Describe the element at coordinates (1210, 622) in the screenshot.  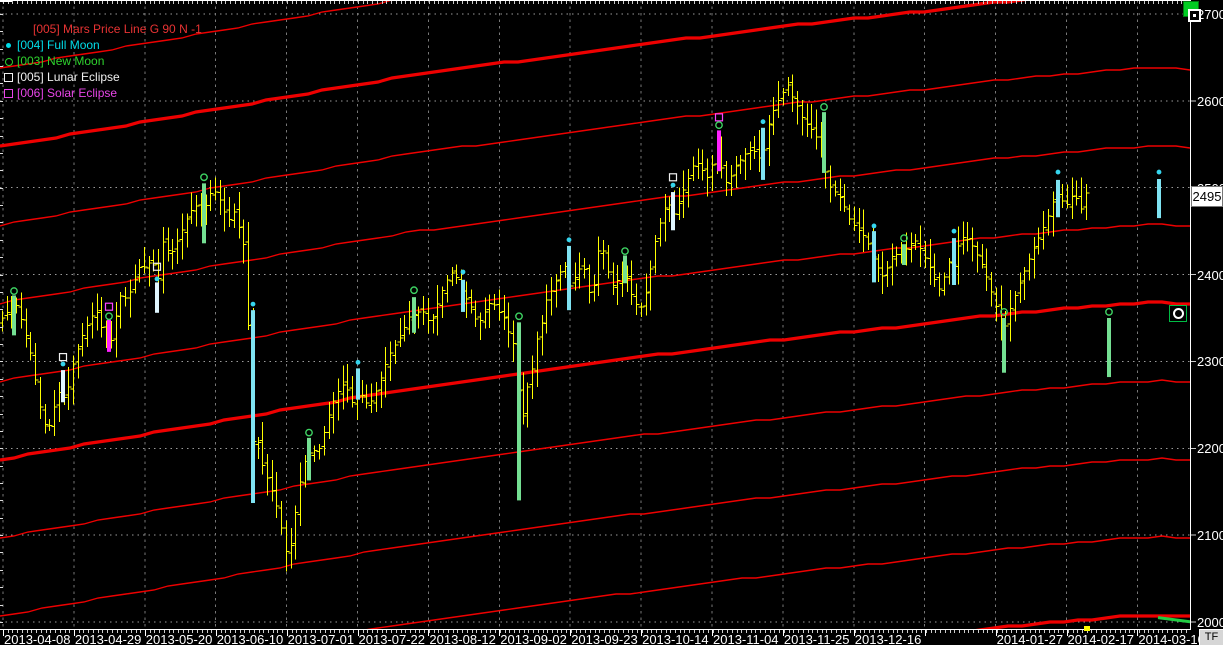
I see `price-axis-label: 2000` at that location.